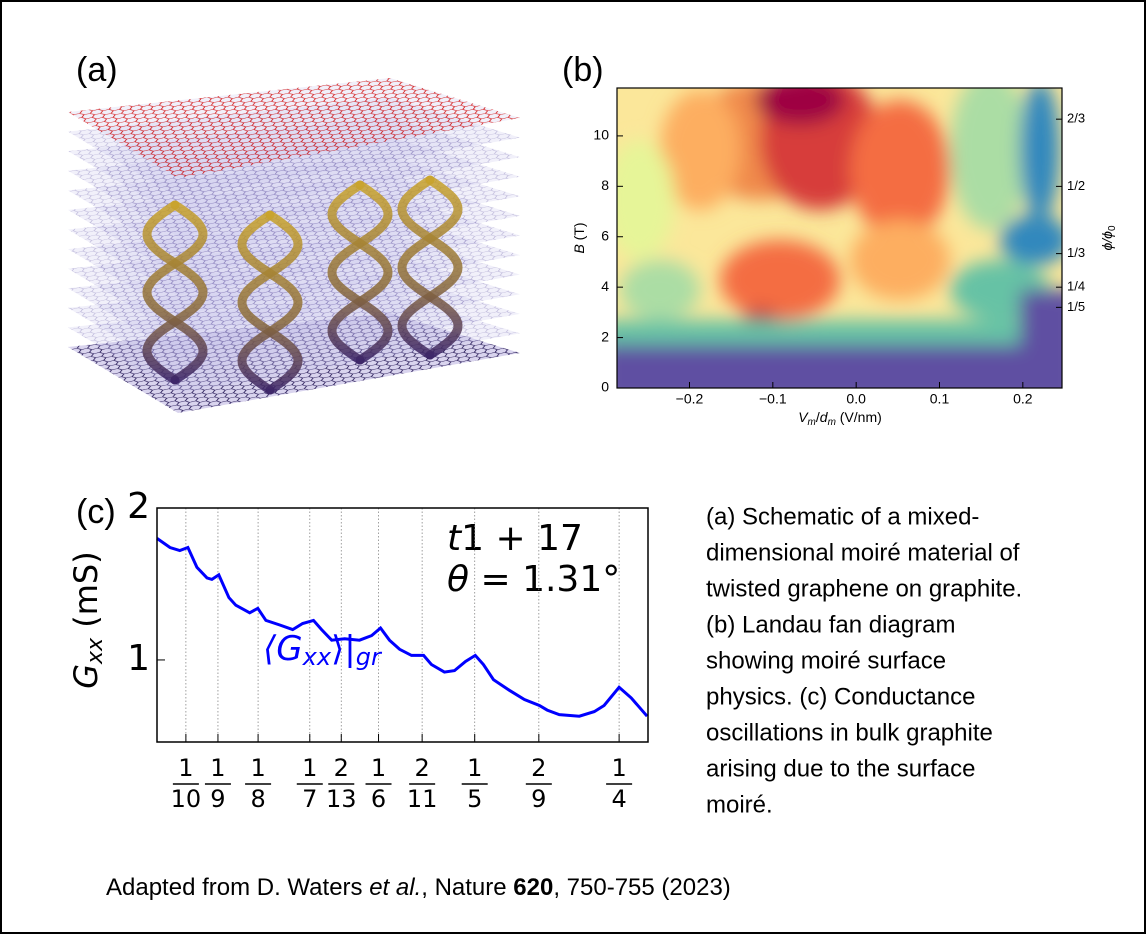 This screenshot has height=939, width=1146. Describe the element at coordinates (97, 70) in the screenshot. I see `panel-label: (a)` at that location.